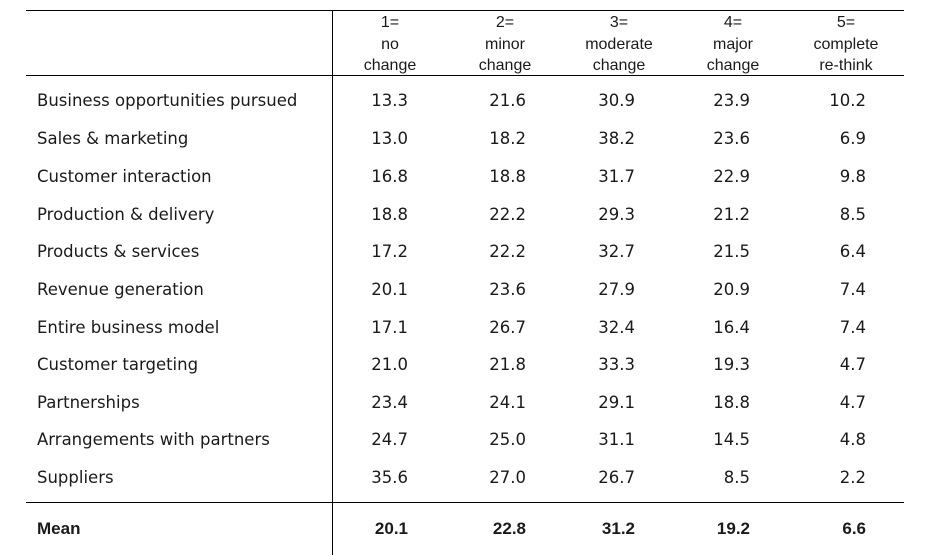  Describe the element at coordinates (505, 22) in the screenshot. I see `column-header-line: 2=` at that location.